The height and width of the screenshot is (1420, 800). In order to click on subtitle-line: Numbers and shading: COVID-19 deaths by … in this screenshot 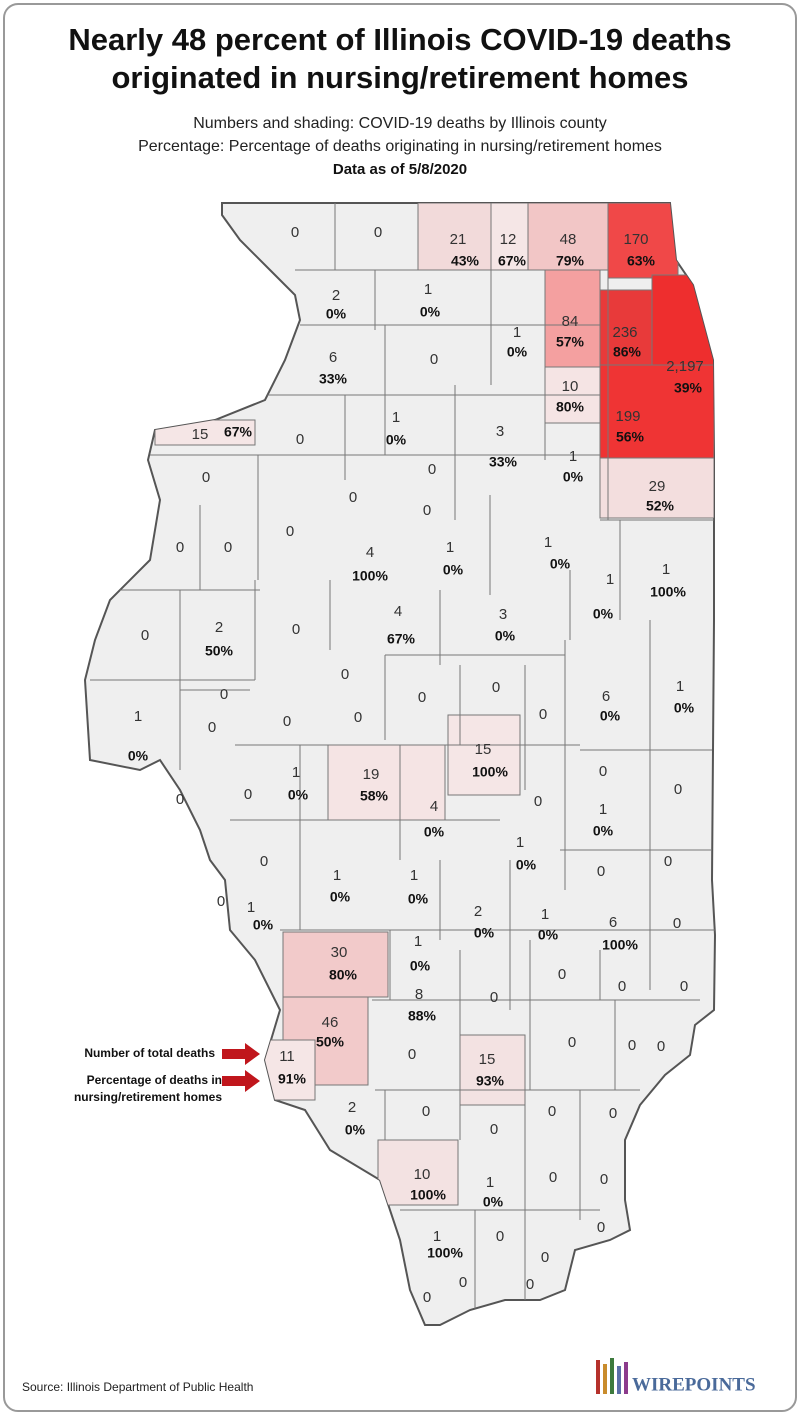, I will do `click(400, 123)`.